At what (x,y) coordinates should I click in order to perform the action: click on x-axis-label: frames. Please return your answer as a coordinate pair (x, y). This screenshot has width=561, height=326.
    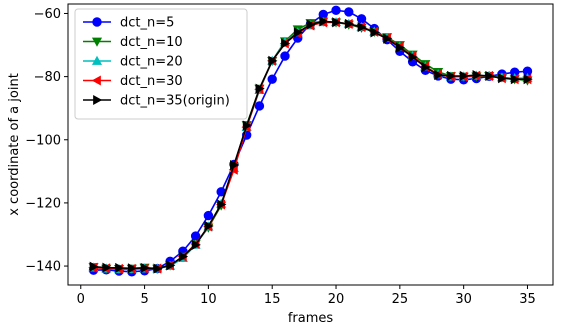
    Looking at the image, I should click on (311, 318).